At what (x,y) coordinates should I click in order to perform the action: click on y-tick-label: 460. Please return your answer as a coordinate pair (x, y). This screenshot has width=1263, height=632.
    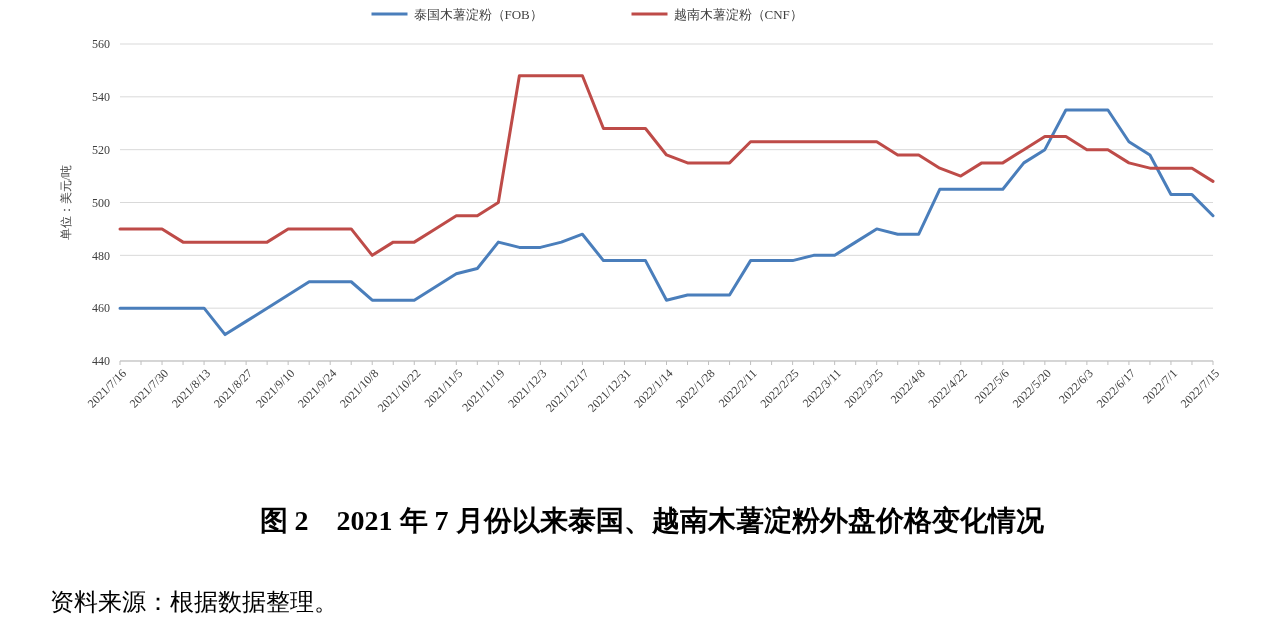
    Looking at the image, I should click on (101, 308).